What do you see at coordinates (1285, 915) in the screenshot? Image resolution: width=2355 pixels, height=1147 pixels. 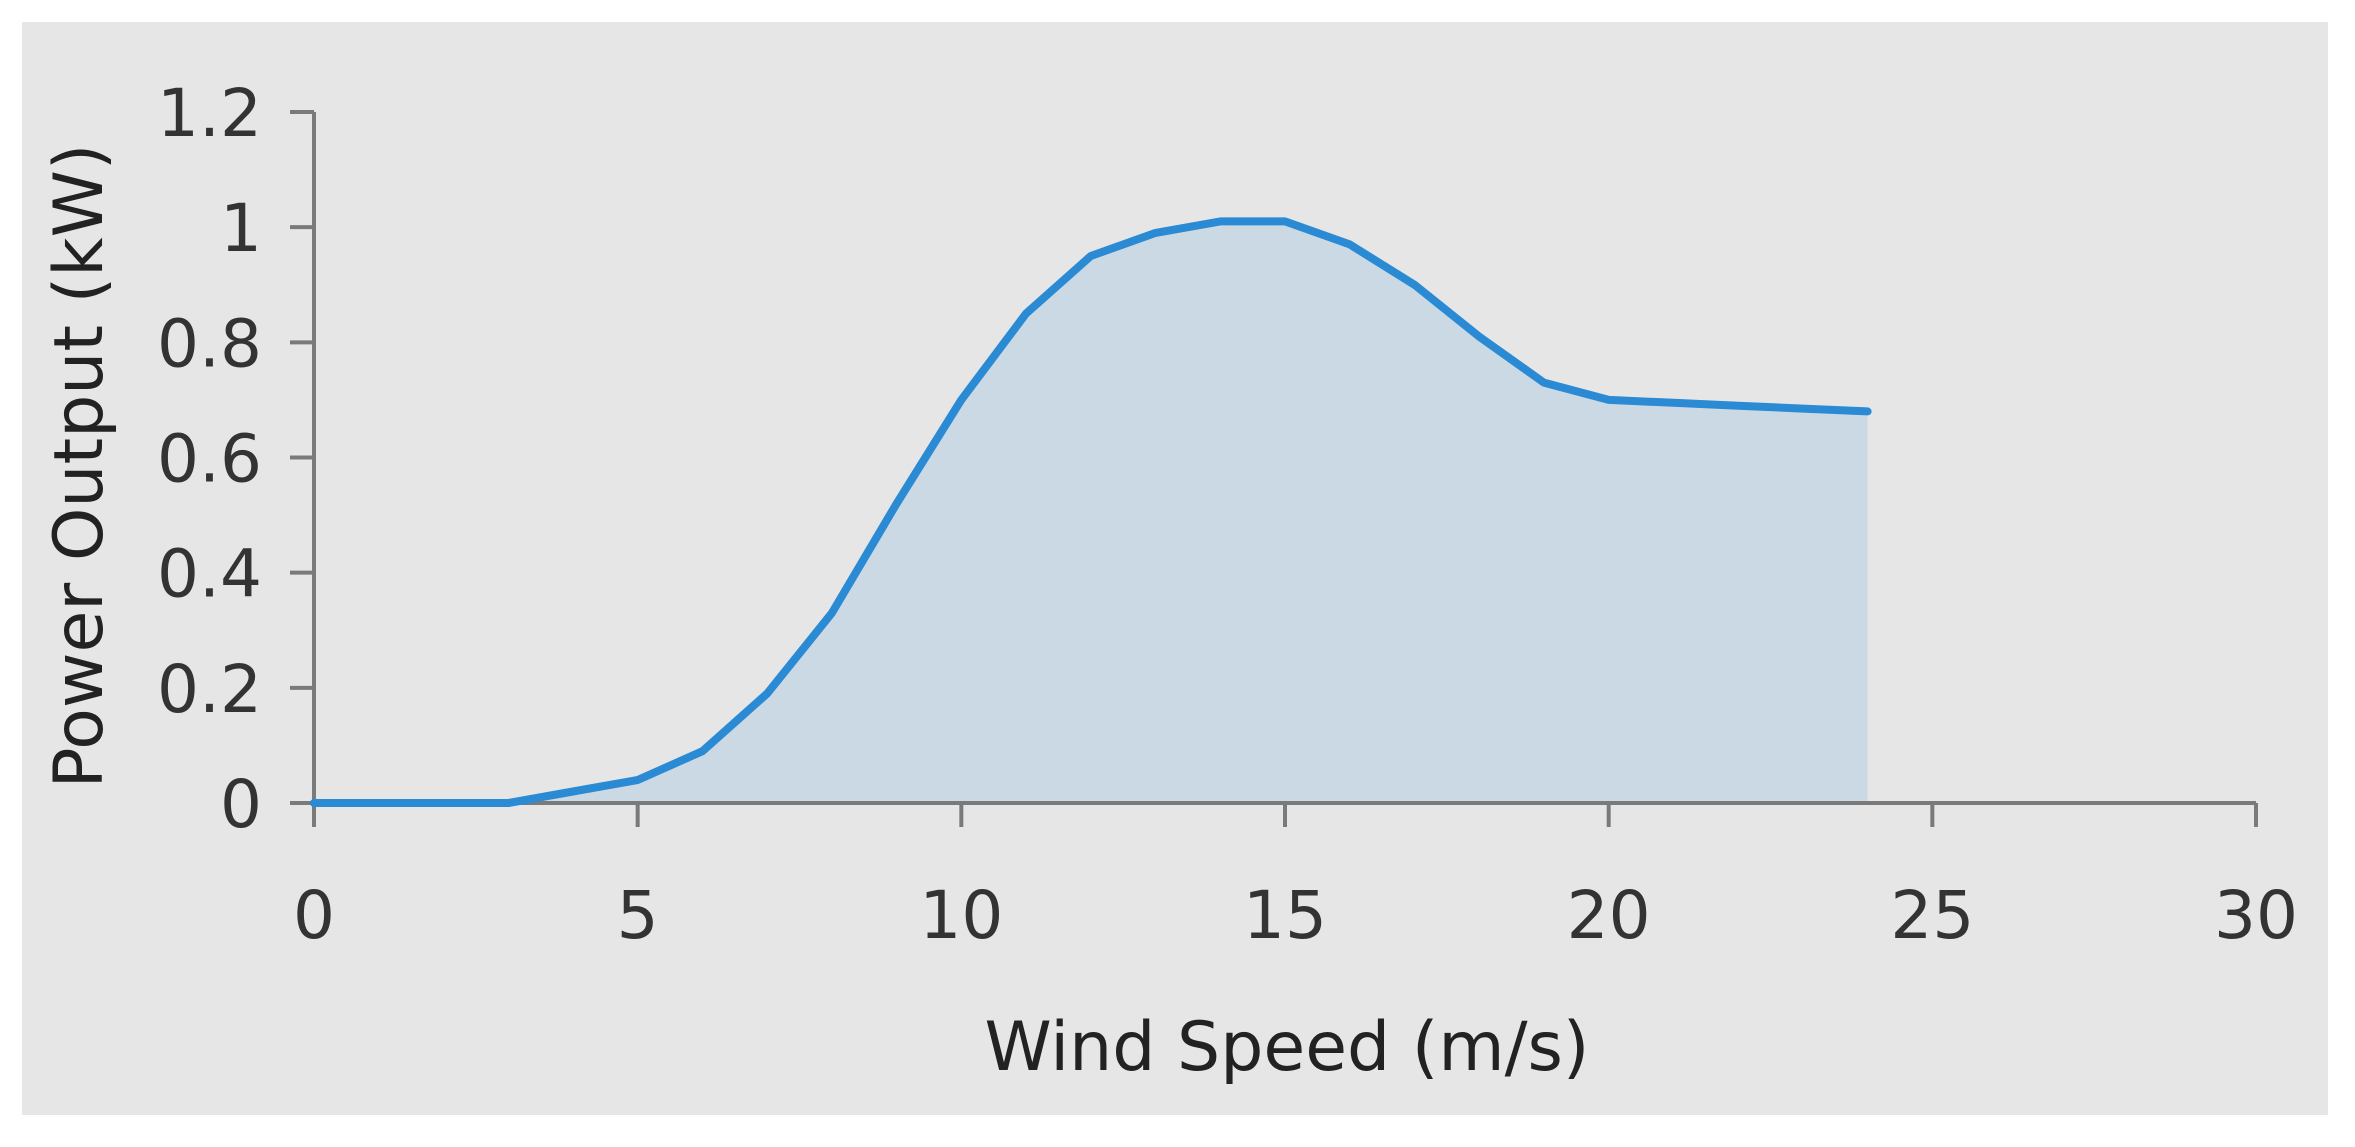 I see `x-tick-label-15: 15` at bounding box center [1285, 915].